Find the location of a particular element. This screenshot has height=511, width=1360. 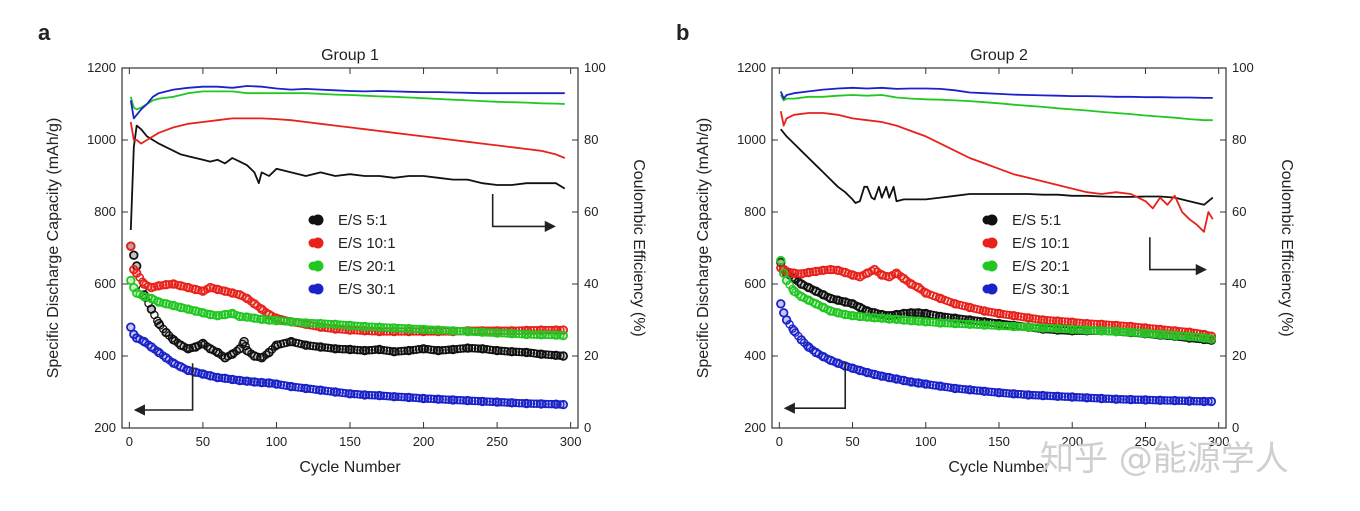

y2-tick-label: 0 is located at coordinates (587, 427).